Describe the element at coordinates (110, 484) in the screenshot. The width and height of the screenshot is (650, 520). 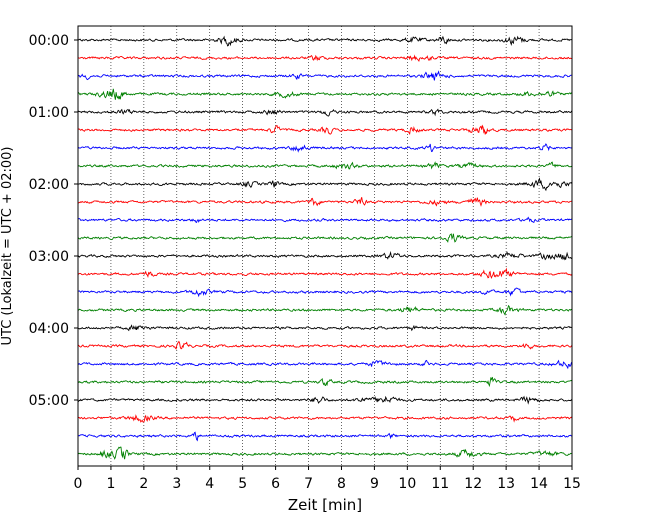
I see `x-tick-label: 1` at that location.